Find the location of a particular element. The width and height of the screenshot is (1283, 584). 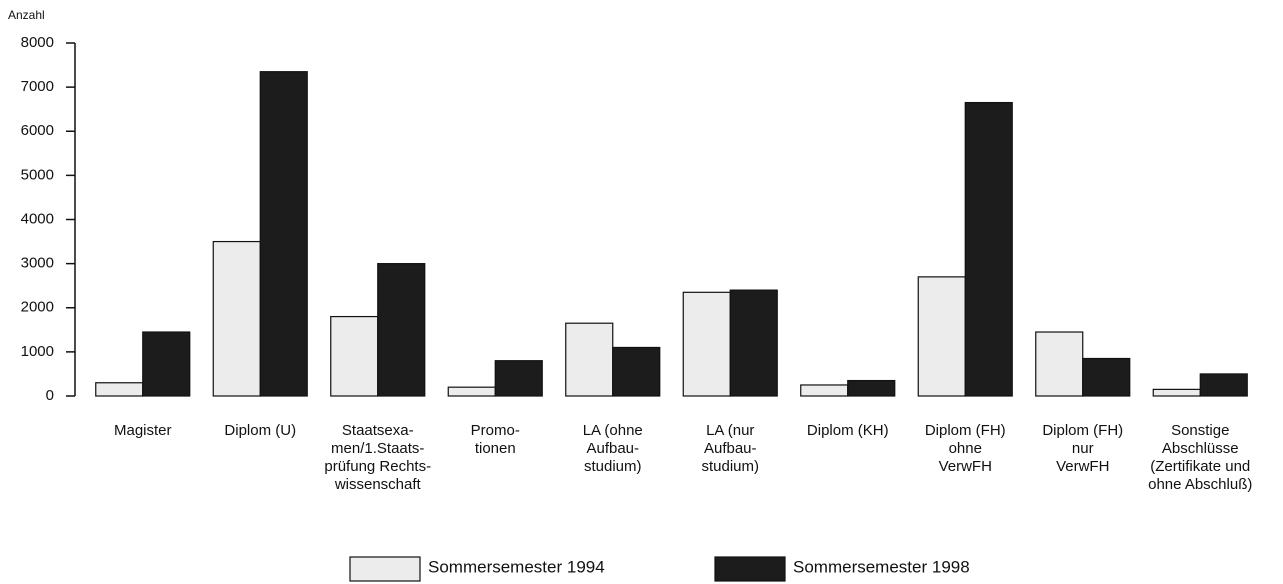

y-tick-label: 3000 is located at coordinates (37, 263).